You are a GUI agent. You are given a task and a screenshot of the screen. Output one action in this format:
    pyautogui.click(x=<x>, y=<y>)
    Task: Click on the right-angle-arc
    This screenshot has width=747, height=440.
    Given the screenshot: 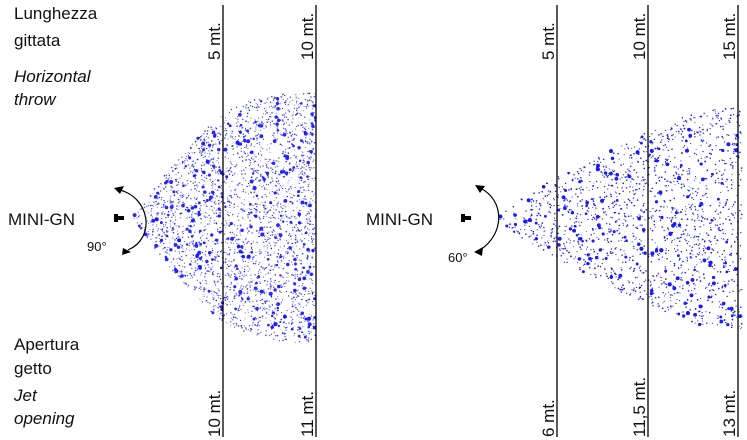 What is the action you would take?
    pyautogui.click(x=489, y=219)
    